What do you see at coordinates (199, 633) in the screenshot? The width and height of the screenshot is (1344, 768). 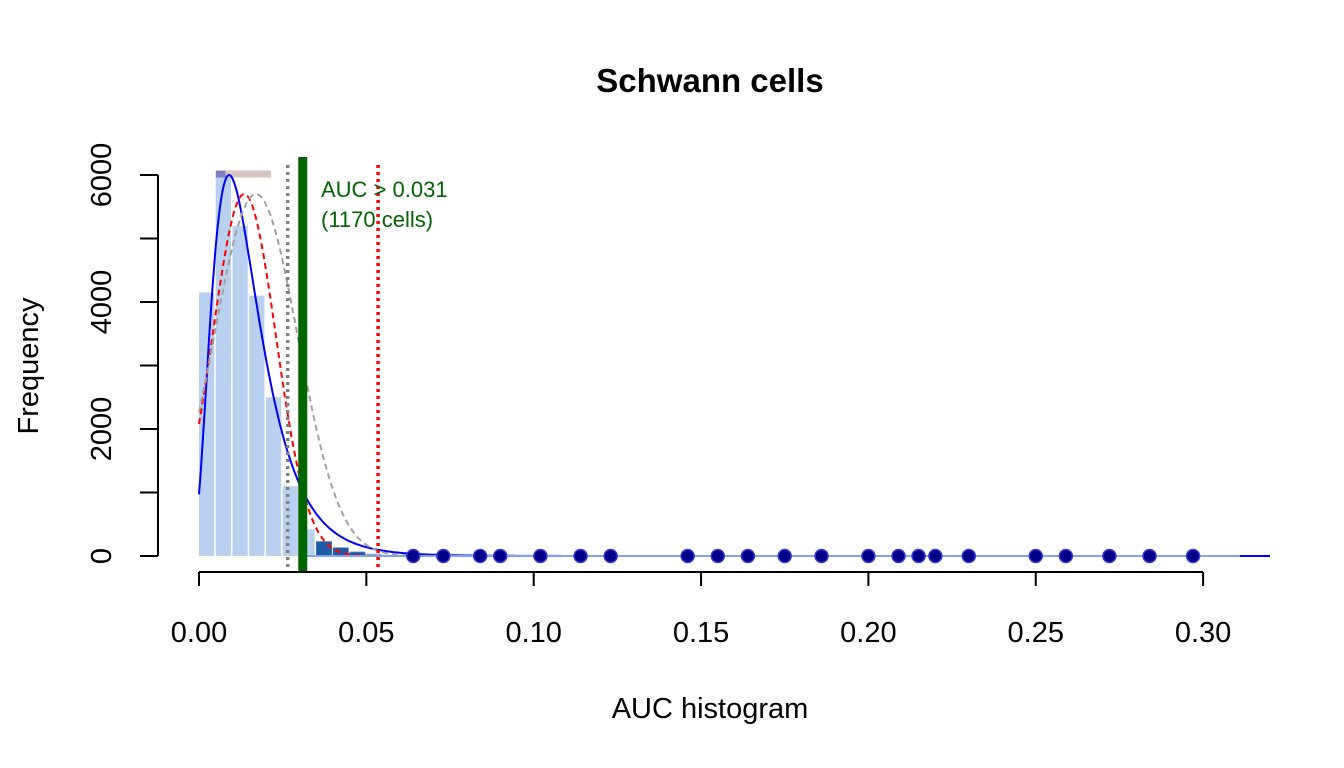 I see `x-tick-label: 0.00` at bounding box center [199, 633].